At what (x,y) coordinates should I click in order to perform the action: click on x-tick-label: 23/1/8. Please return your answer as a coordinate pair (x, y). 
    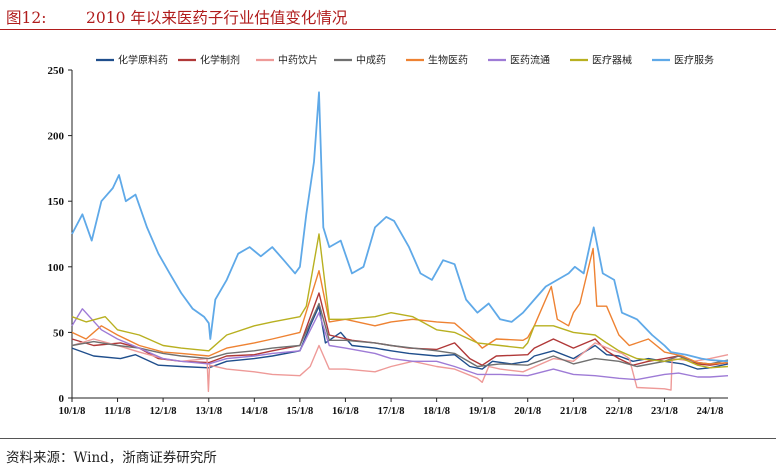
    Looking at the image, I should click on (664, 411).